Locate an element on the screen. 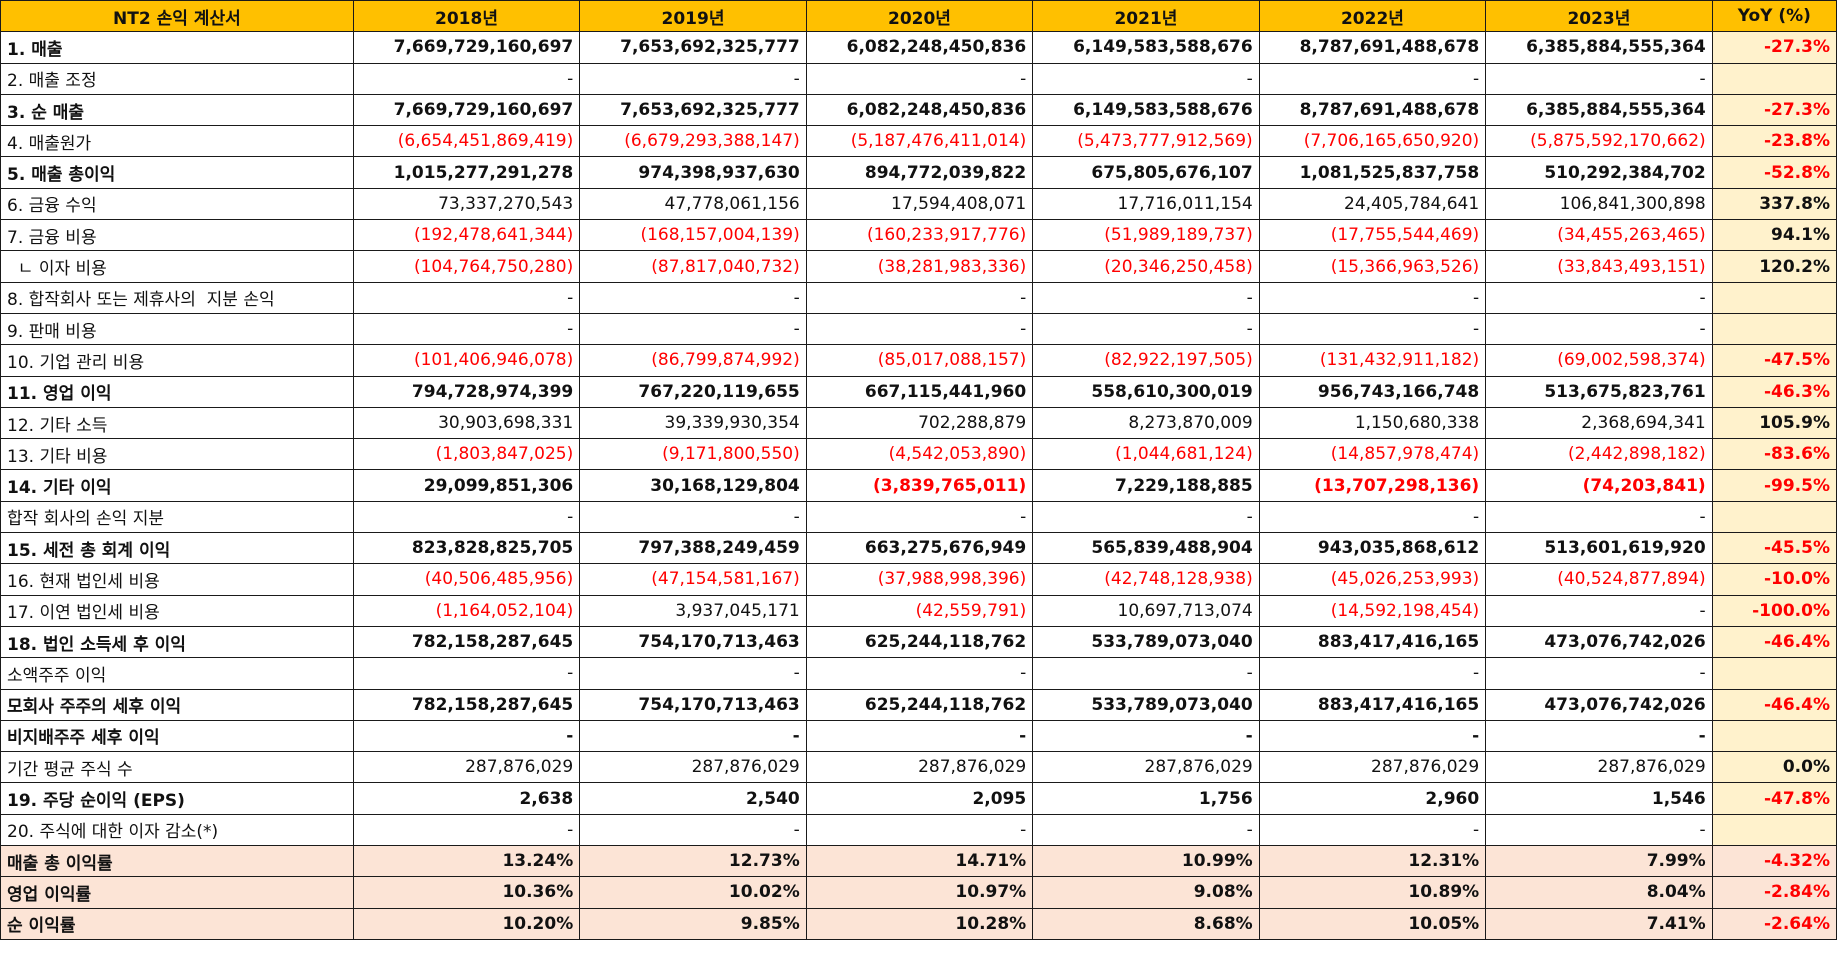 Image resolution: width=1837 pixels, height=974 pixels. row-label: 모회사 주주의 세후 이익 is located at coordinates (177, 704).